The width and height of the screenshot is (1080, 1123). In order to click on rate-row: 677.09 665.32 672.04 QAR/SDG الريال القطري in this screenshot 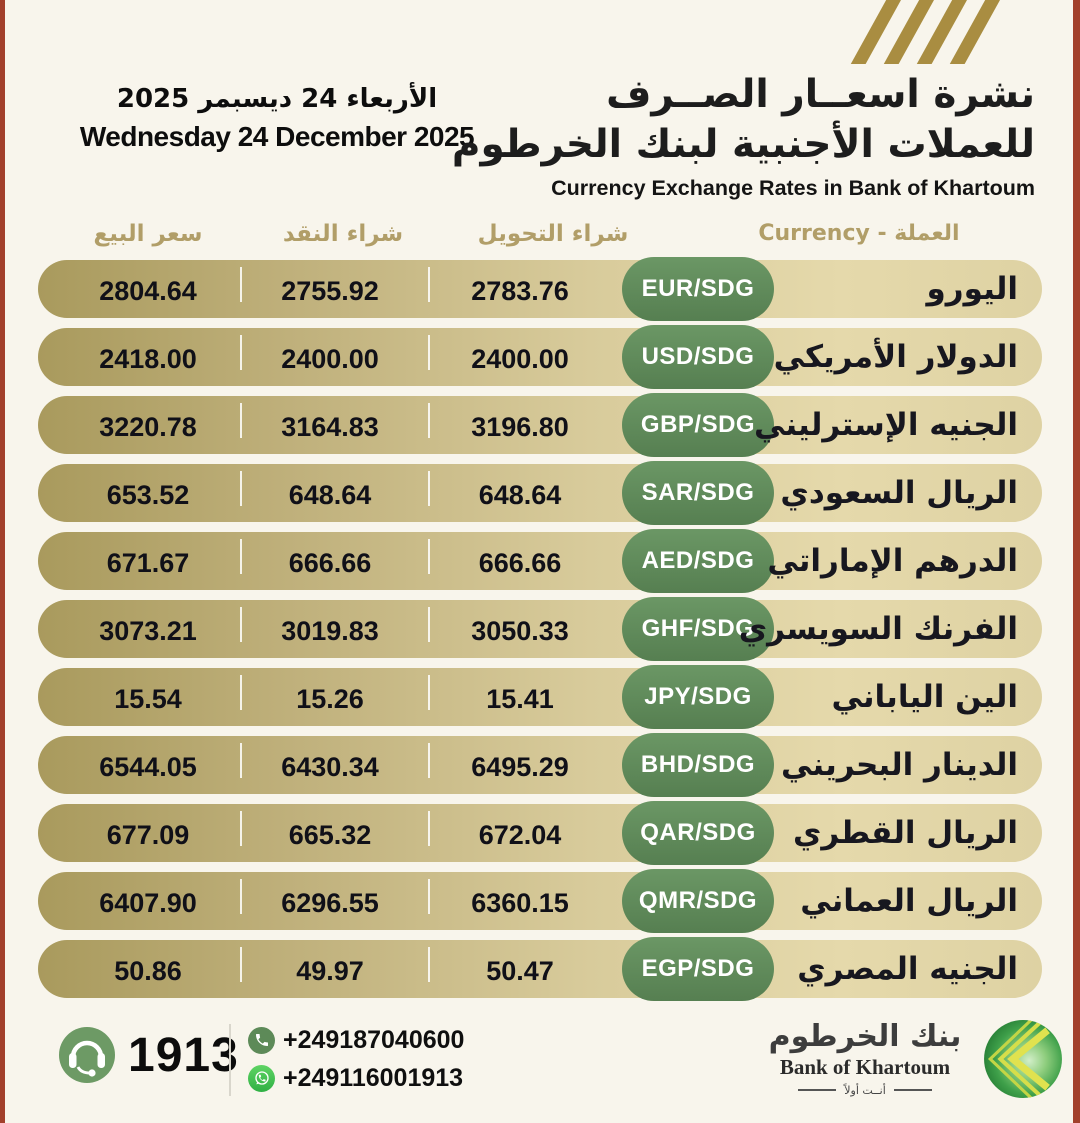, I will do `click(540, 833)`.